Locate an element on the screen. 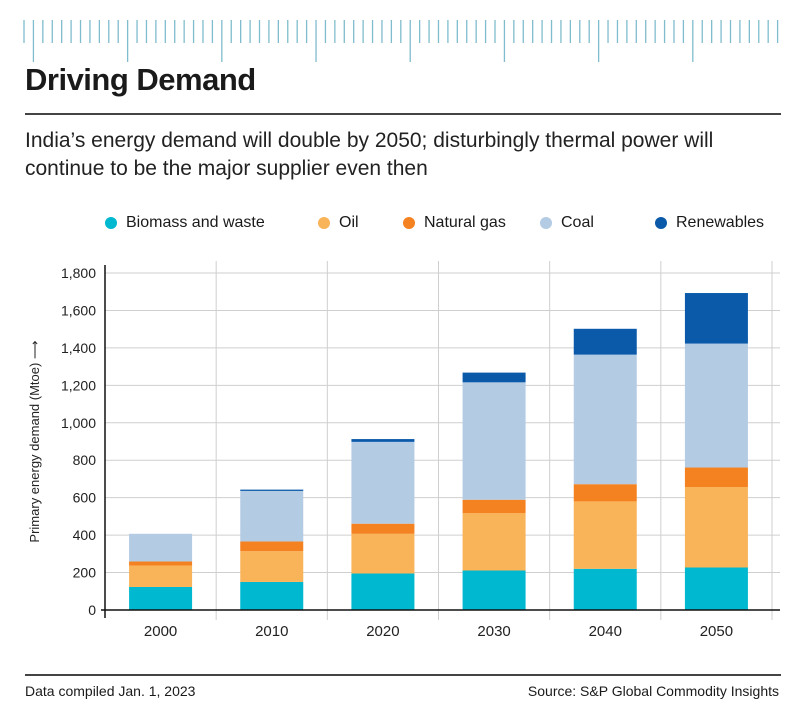 The image size is (801, 725). x-tick-label: 2030 is located at coordinates (493, 631).